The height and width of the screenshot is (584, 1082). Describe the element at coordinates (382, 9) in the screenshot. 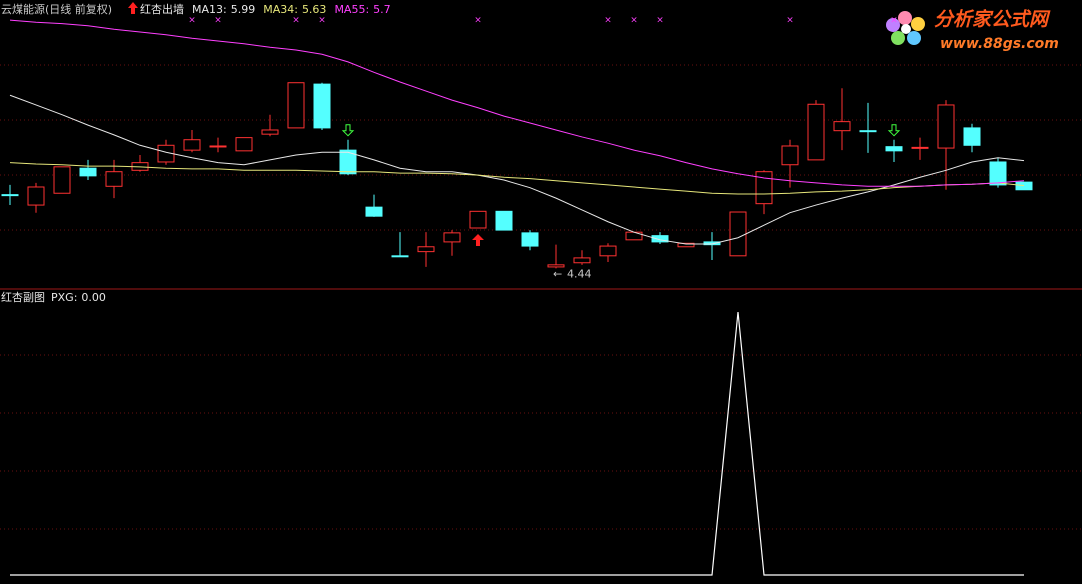

I see `legend-value: 5.7` at that location.